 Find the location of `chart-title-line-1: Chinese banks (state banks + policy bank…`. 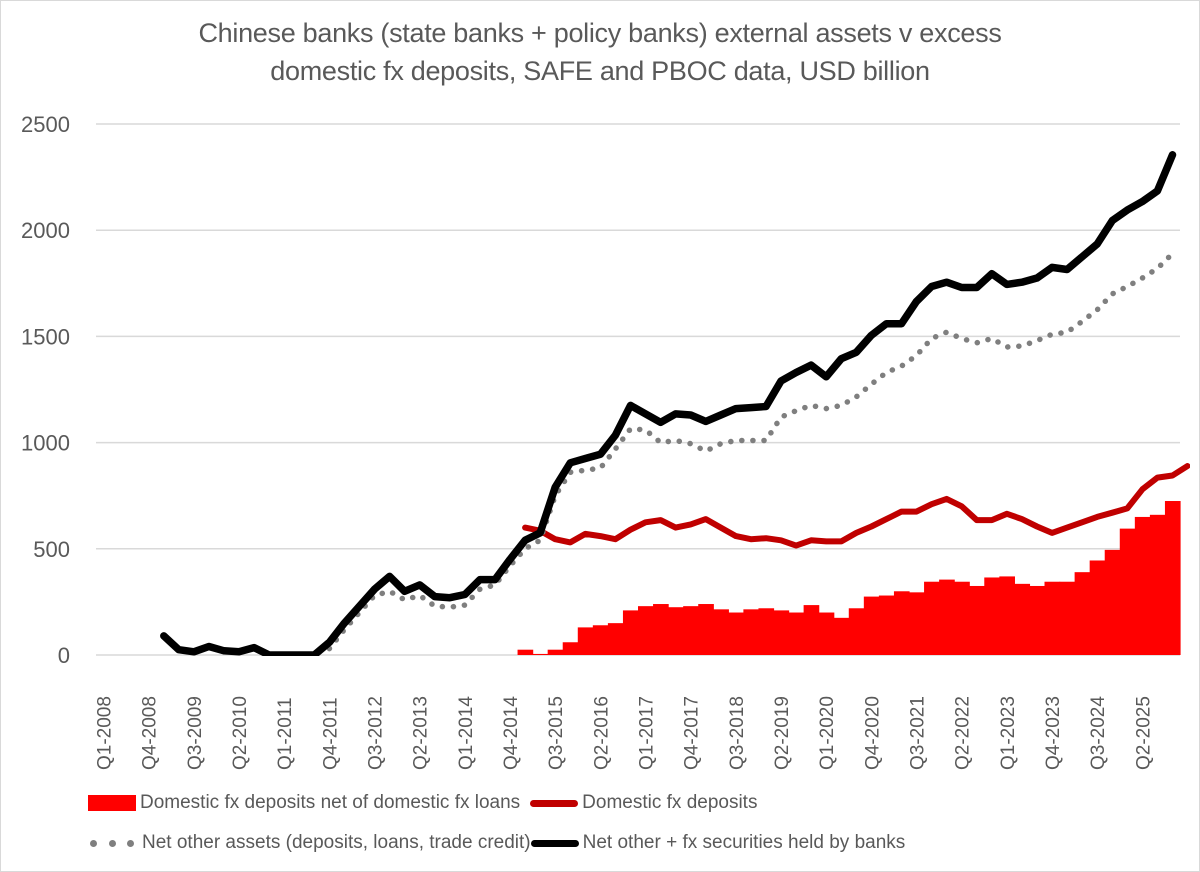

chart-title-line-1: Chinese banks (state banks + policy bank… is located at coordinates (600, 33).